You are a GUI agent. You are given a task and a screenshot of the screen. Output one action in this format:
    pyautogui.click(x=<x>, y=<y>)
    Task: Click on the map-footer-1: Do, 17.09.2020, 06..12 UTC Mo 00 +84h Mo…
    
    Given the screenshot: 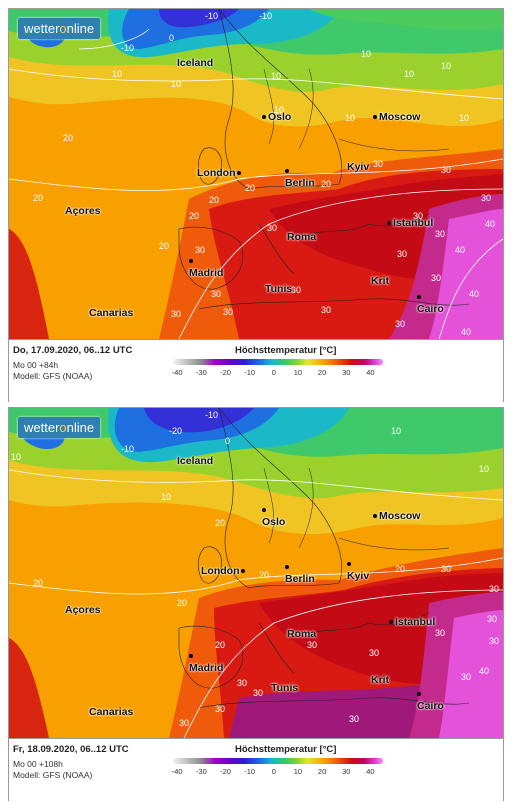 What is the action you would take?
    pyautogui.click(x=256, y=370)
    